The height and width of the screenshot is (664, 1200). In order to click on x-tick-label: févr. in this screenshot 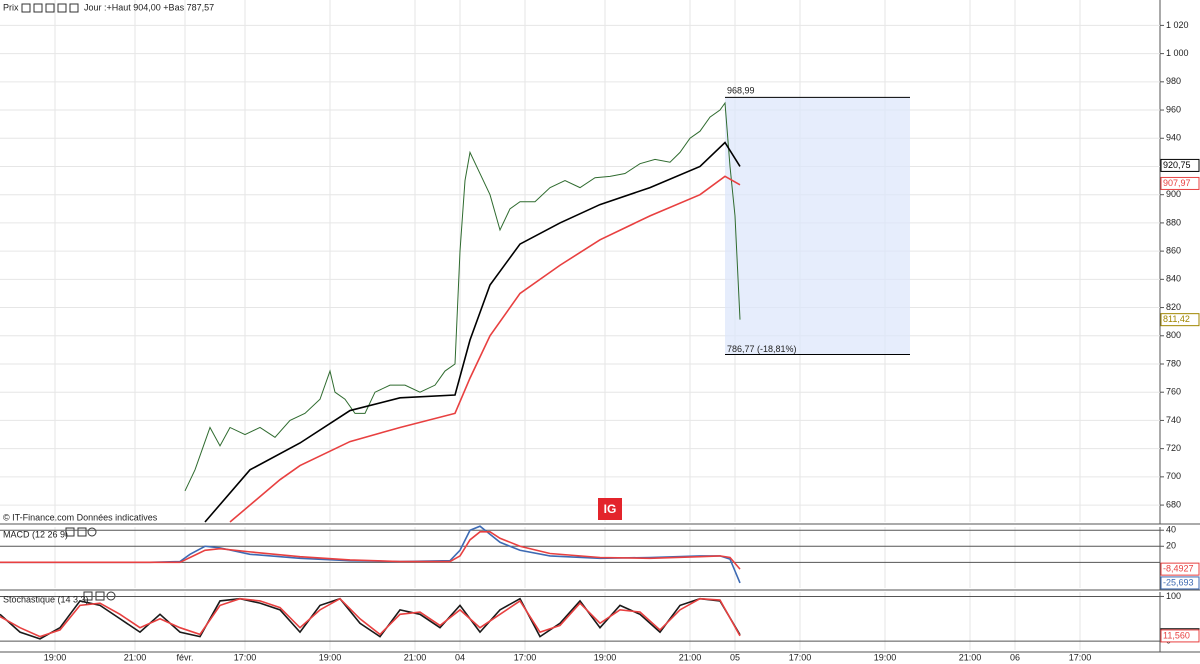, I will do `click(184, 657)`.